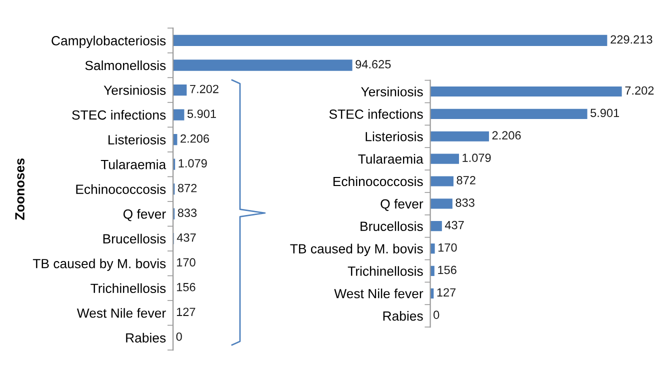 This screenshot has width=663, height=365. What do you see at coordinates (125, 65) in the screenshot?
I see `y-tick-label: Salmonellosis` at bounding box center [125, 65].